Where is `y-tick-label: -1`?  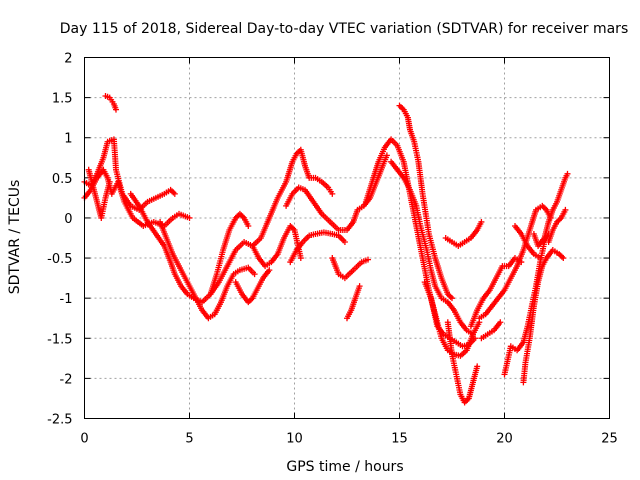
y-tick-label: -1 is located at coordinates (66, 299).